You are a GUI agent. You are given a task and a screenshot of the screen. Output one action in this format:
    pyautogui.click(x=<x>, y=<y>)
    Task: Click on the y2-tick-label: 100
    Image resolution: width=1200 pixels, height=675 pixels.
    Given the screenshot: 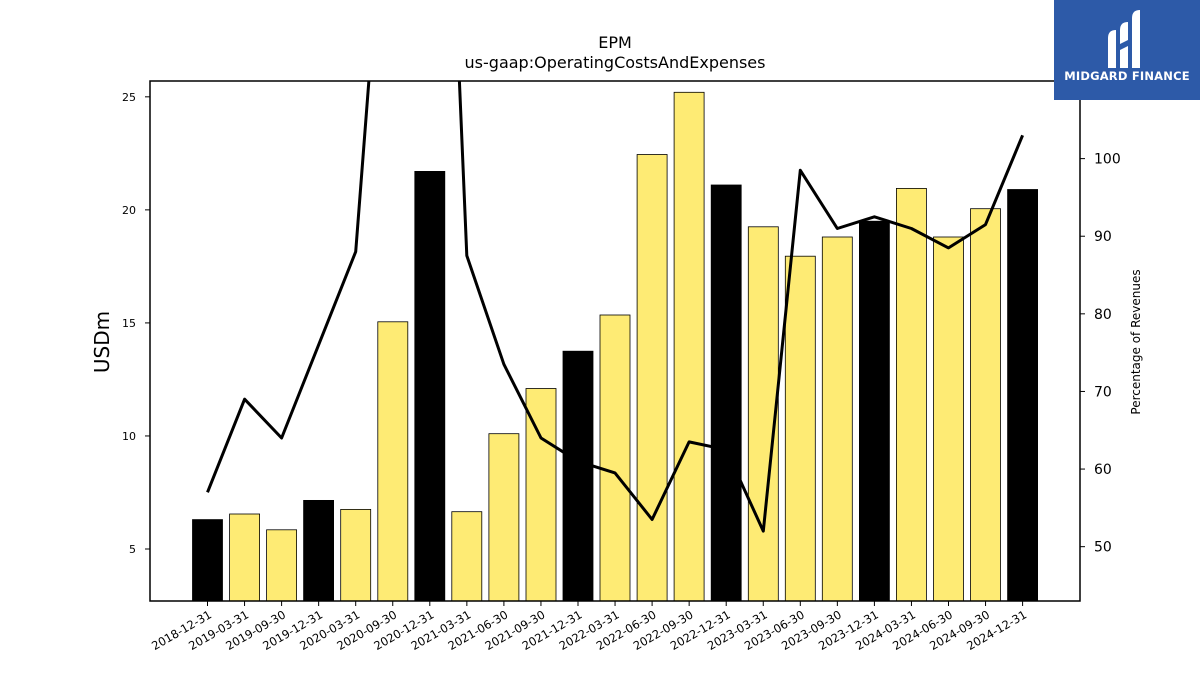 What is the action you would take?
    pyautogui.click(x=1107, y=160)
    